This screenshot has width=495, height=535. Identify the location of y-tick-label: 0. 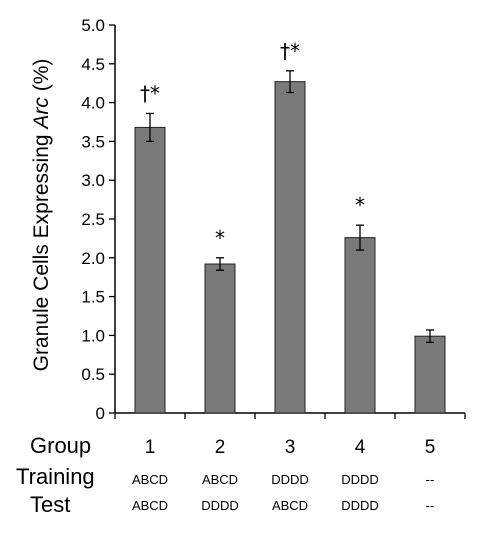
(100, 413).